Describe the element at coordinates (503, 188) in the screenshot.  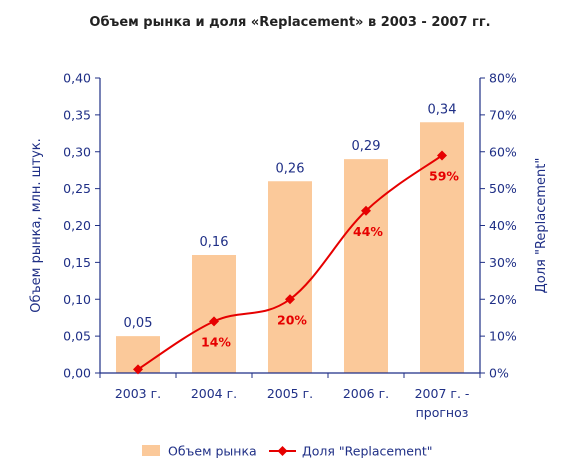
I see `right-tick-label-5: 50%` at that location.